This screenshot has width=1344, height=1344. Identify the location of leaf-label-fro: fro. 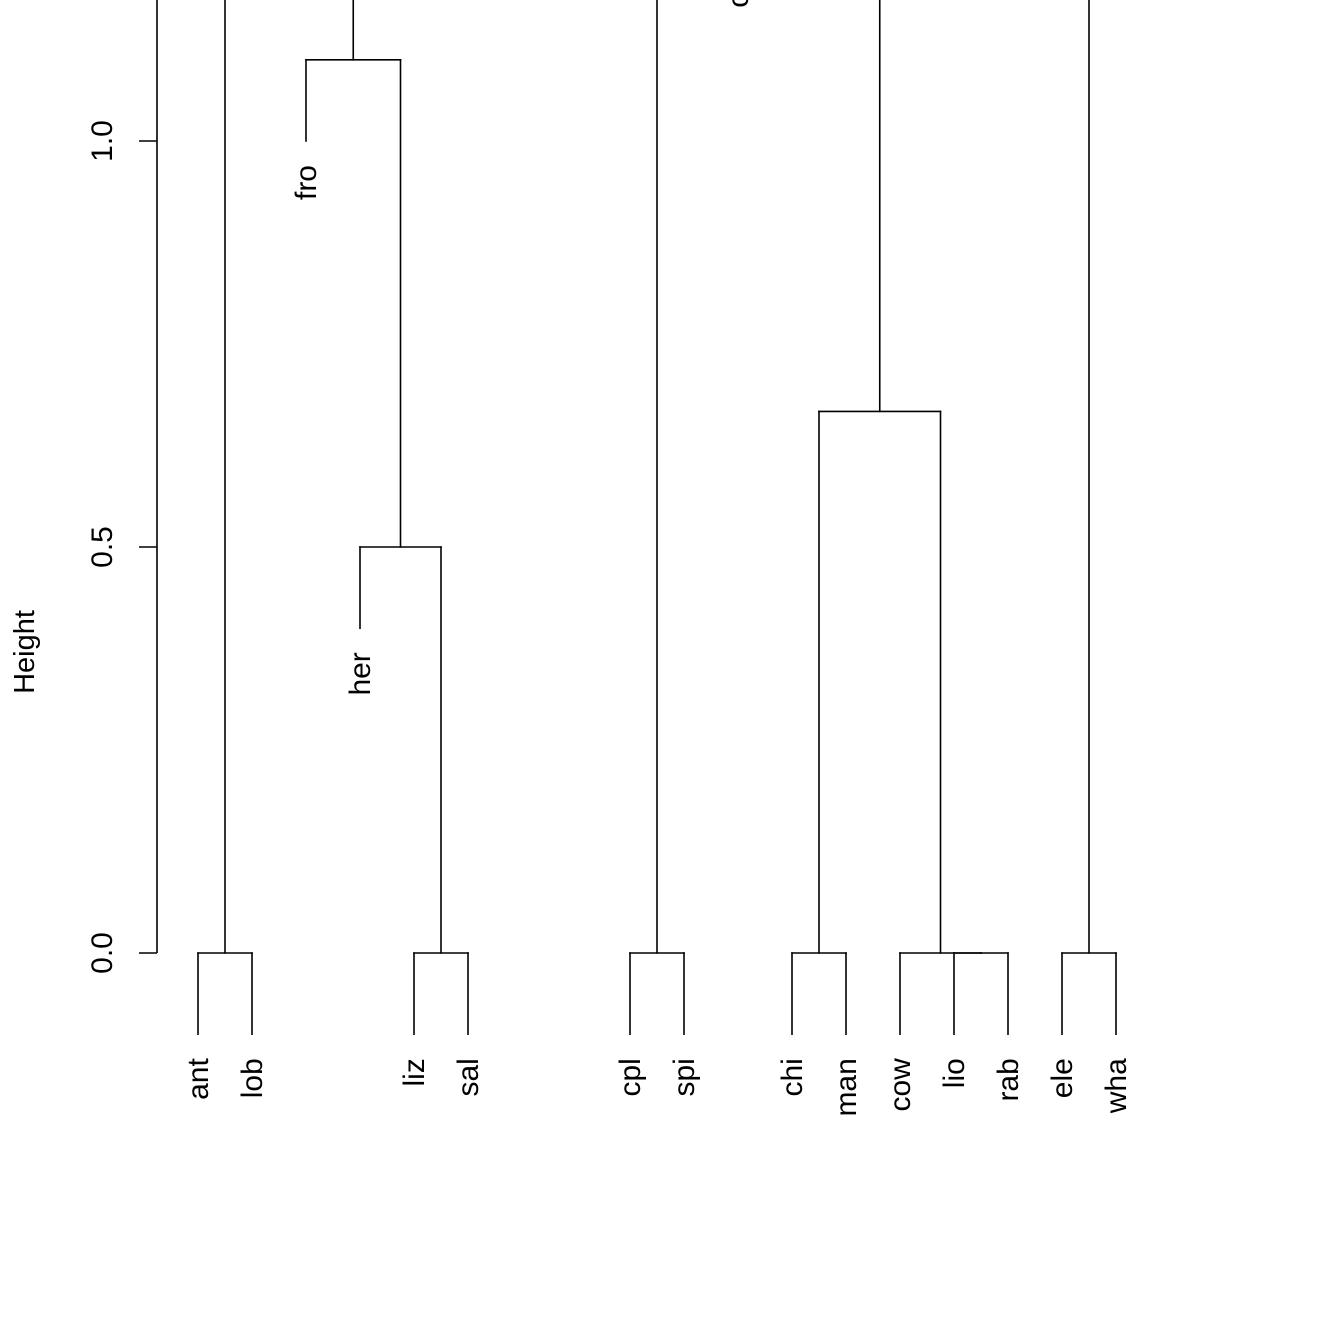
(306, 182).